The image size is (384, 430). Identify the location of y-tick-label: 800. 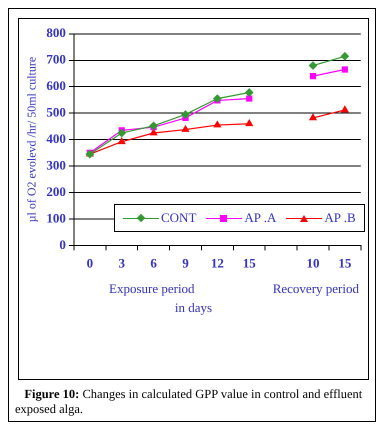
(56, 32).